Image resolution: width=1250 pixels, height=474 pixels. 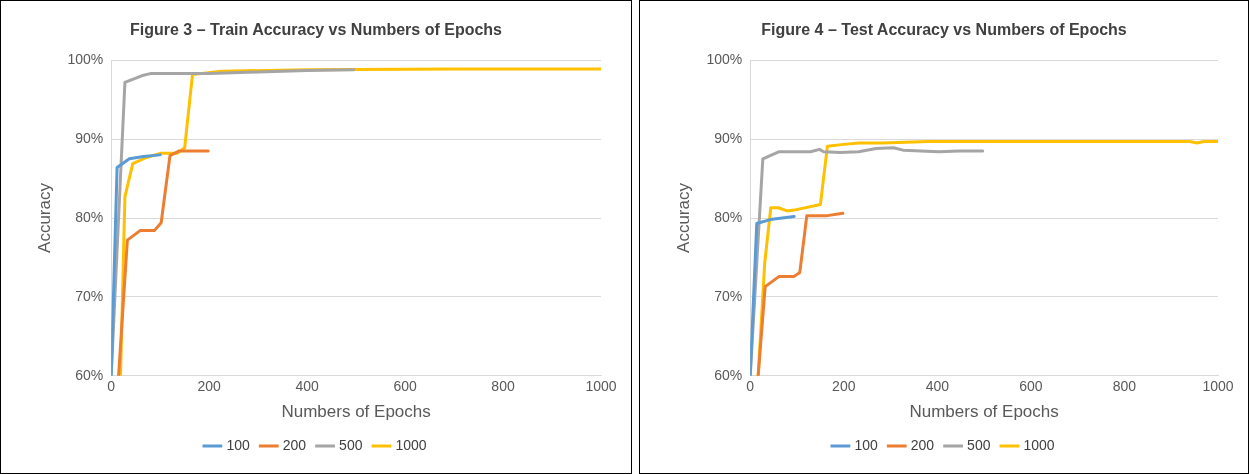 I want to click on chart-title: Figure 3 – Train Accuracy vs Numbers of Epochs, so click(x=316, y=30).